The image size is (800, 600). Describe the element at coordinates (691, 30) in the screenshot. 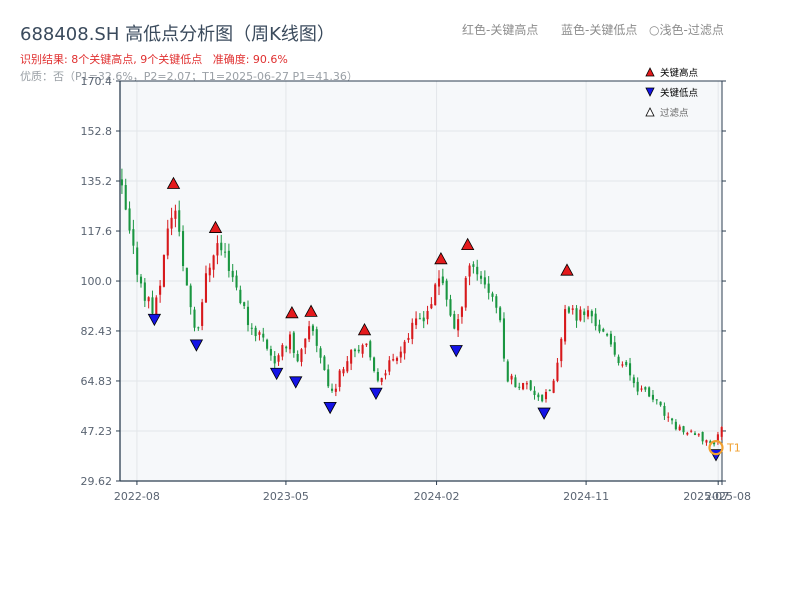

I see `legend-top-light-label: 浅色-过滤点` at that location.